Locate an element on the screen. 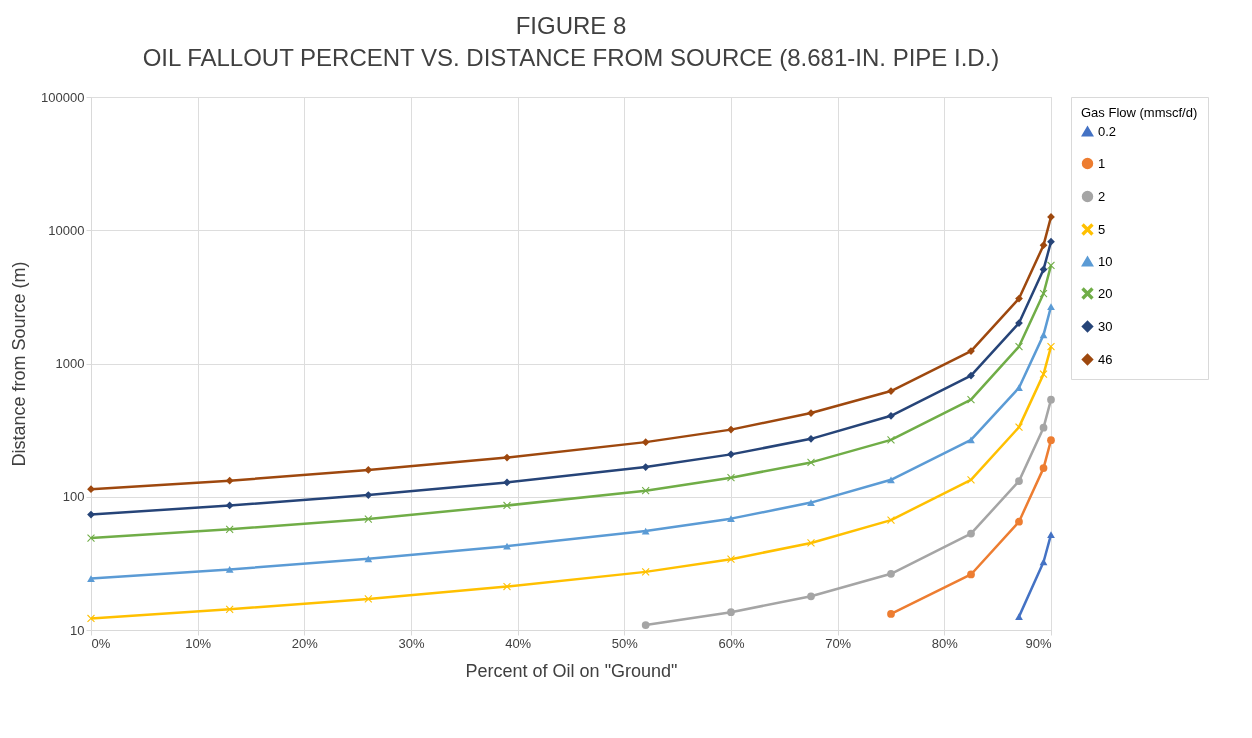  legend-title: Gas Flow (mmscf/d) is located at coordinates (1139, 112).